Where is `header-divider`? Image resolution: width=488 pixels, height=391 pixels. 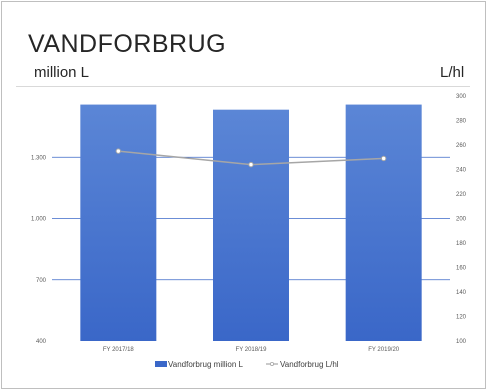
header-divider is located at coordinates (243, 86).